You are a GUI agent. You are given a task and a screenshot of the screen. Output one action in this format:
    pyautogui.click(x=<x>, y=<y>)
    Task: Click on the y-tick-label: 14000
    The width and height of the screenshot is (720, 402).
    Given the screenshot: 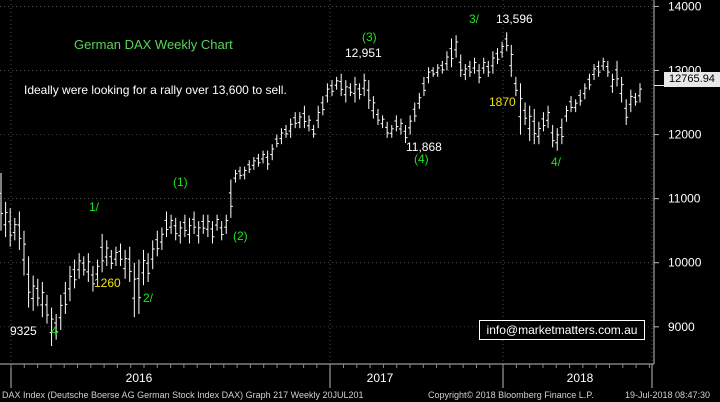 What is the action you would take?
    pyautogui.click(x=685, y=6)
    